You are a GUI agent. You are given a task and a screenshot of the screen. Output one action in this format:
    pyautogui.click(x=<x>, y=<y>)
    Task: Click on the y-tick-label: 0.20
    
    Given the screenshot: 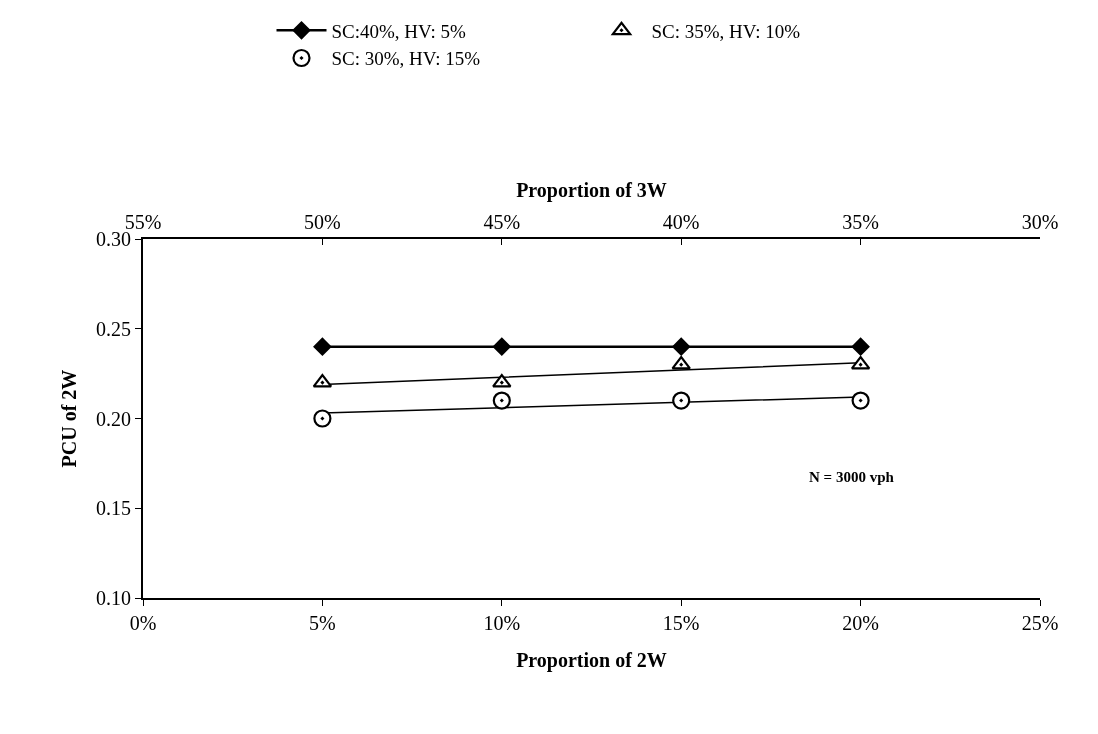 What is the action you would take?
    pyautogui.click(x=113, y=418)
    